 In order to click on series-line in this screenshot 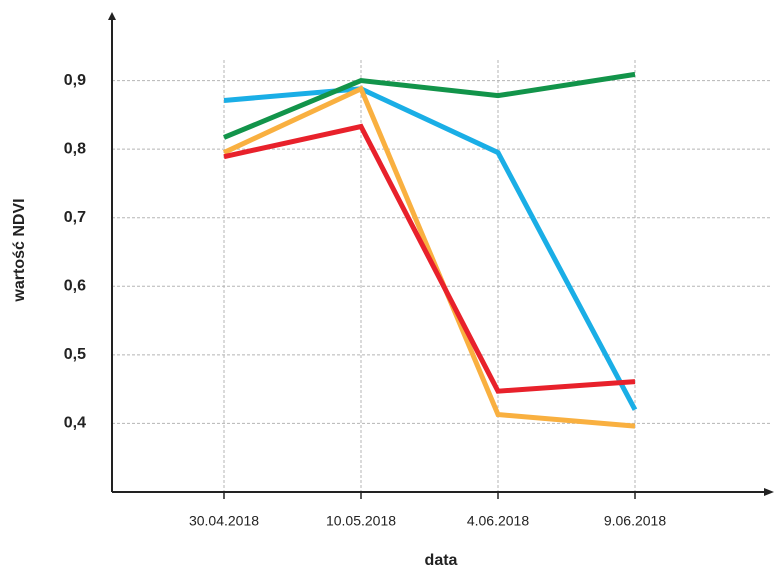, I will do `click(429, 105)`.